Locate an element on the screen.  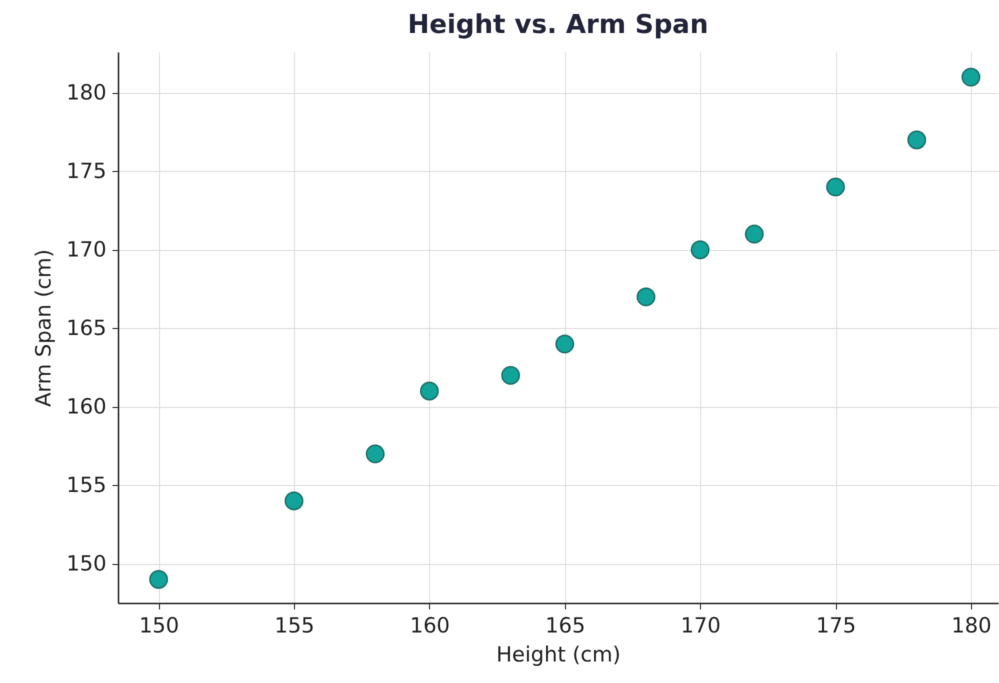
y-tick-label: 165 is located at coordinates (86, 328).